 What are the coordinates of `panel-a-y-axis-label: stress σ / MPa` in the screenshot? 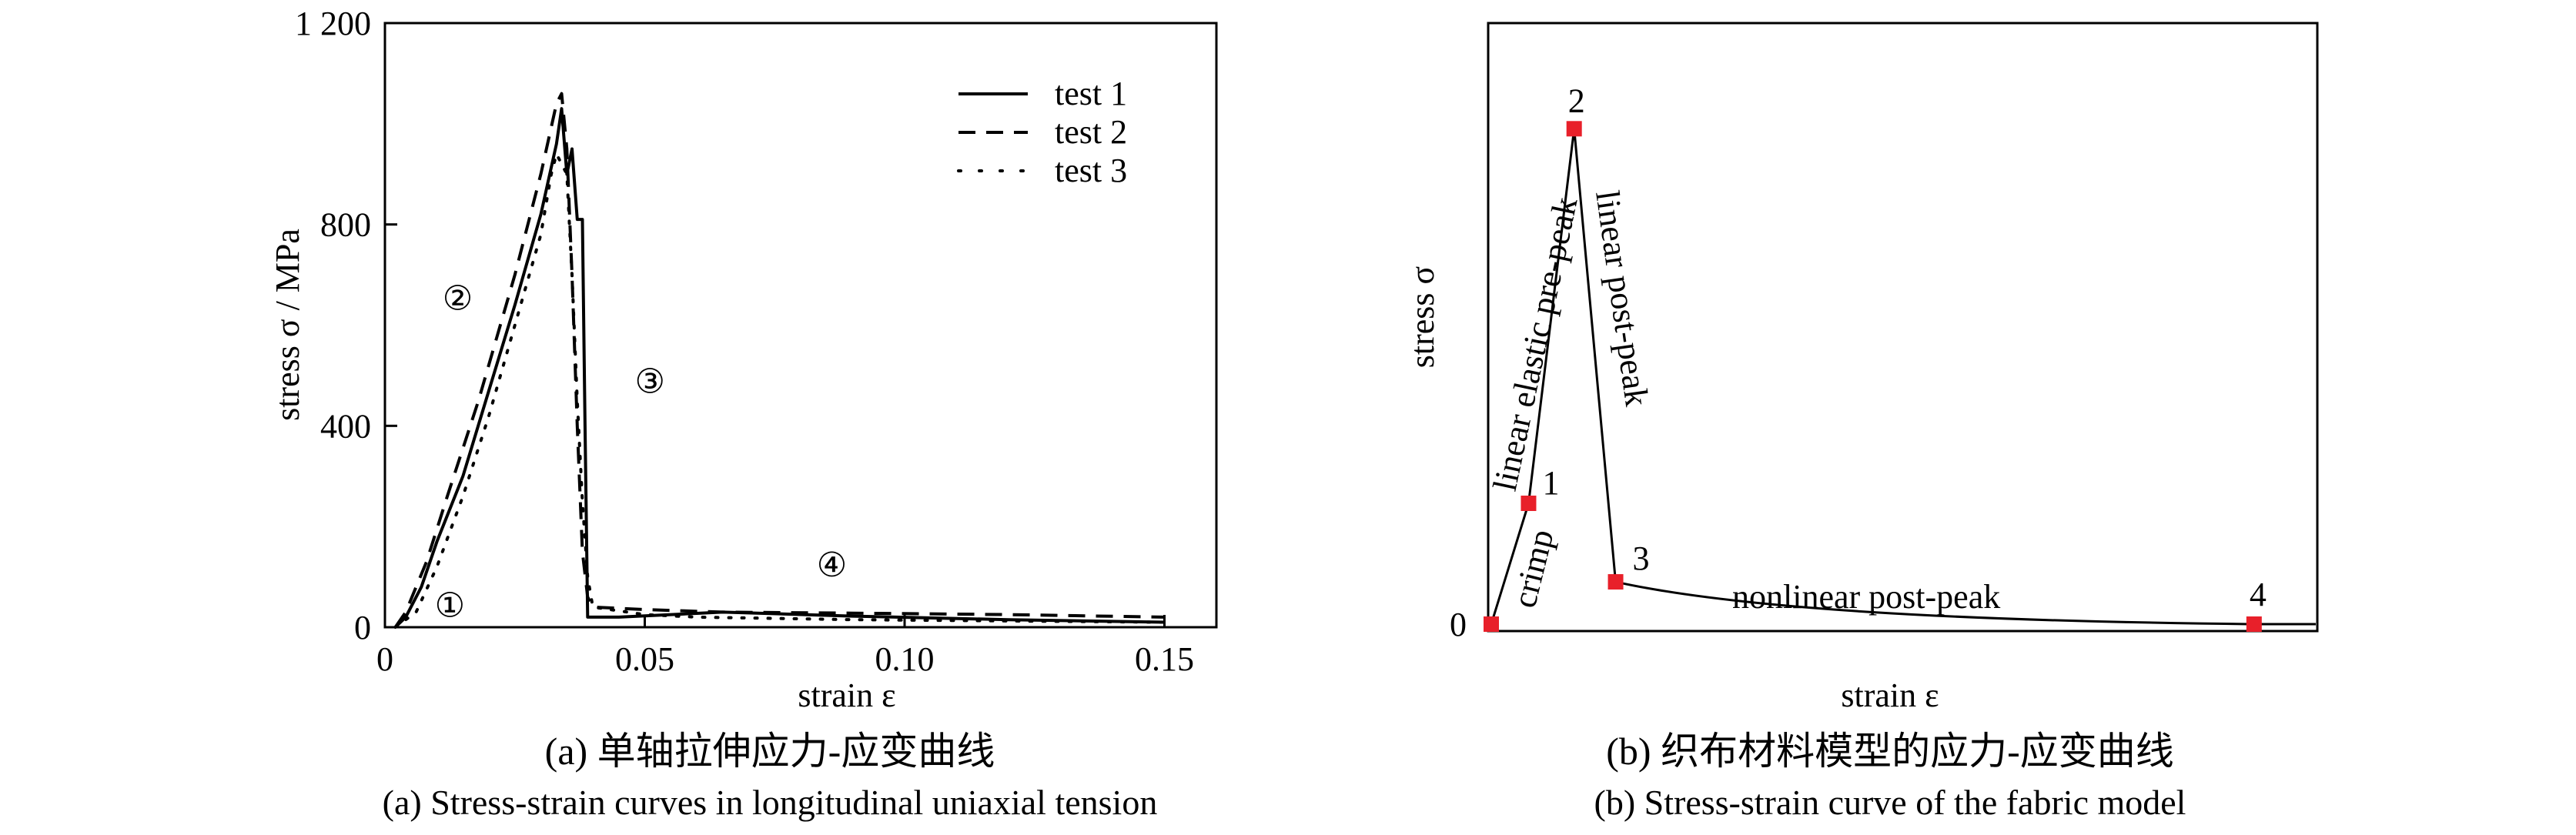 It's located at (288, 325).